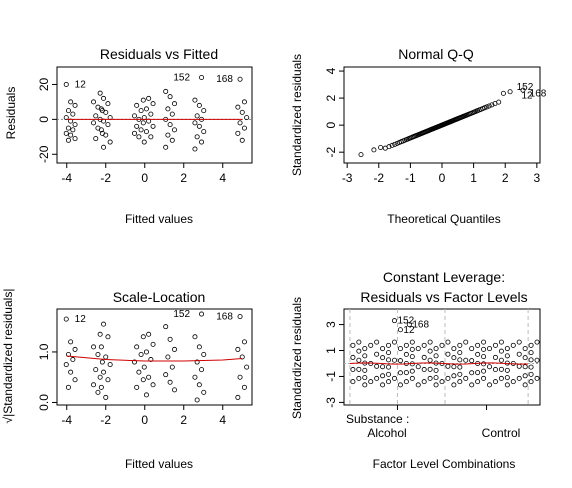  What do you see at coordinates (297, 358) in the screenshot?
I see `y-axis-label: Standardized residuals` at bounding box center [297, 358].